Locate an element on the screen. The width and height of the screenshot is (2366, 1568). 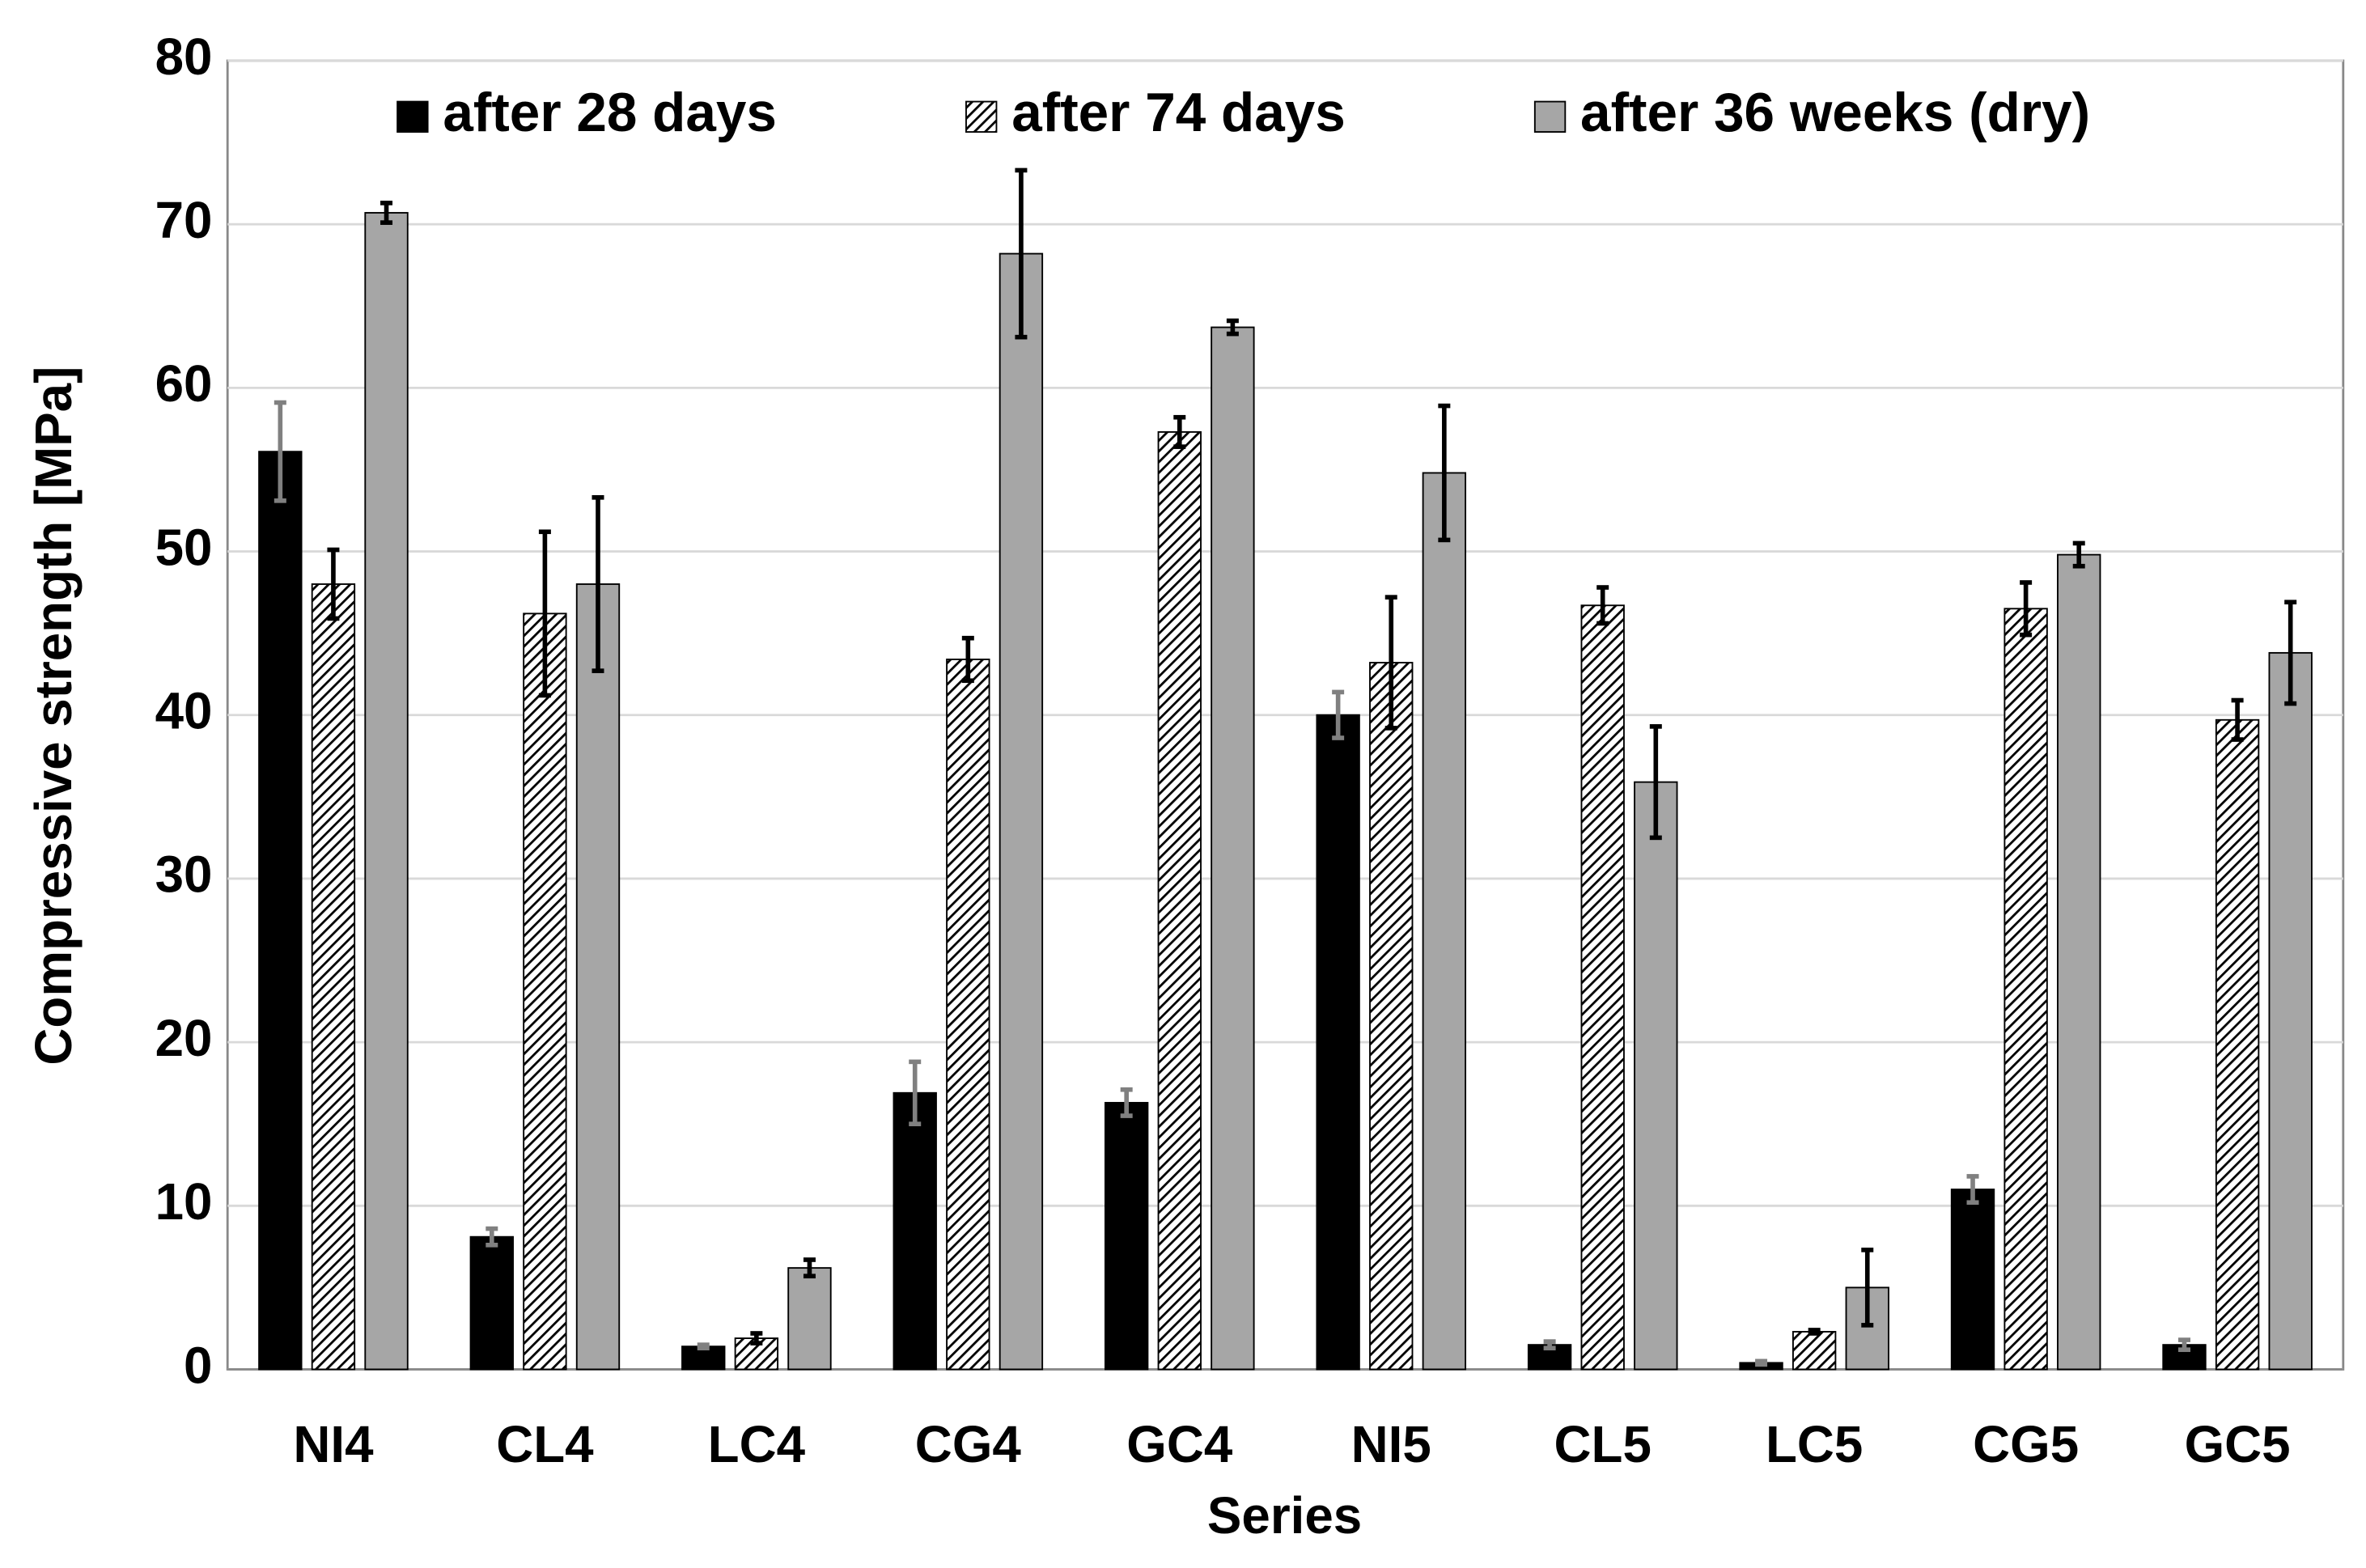
y-tick-label: 70 is located at coordinates (184, 220).